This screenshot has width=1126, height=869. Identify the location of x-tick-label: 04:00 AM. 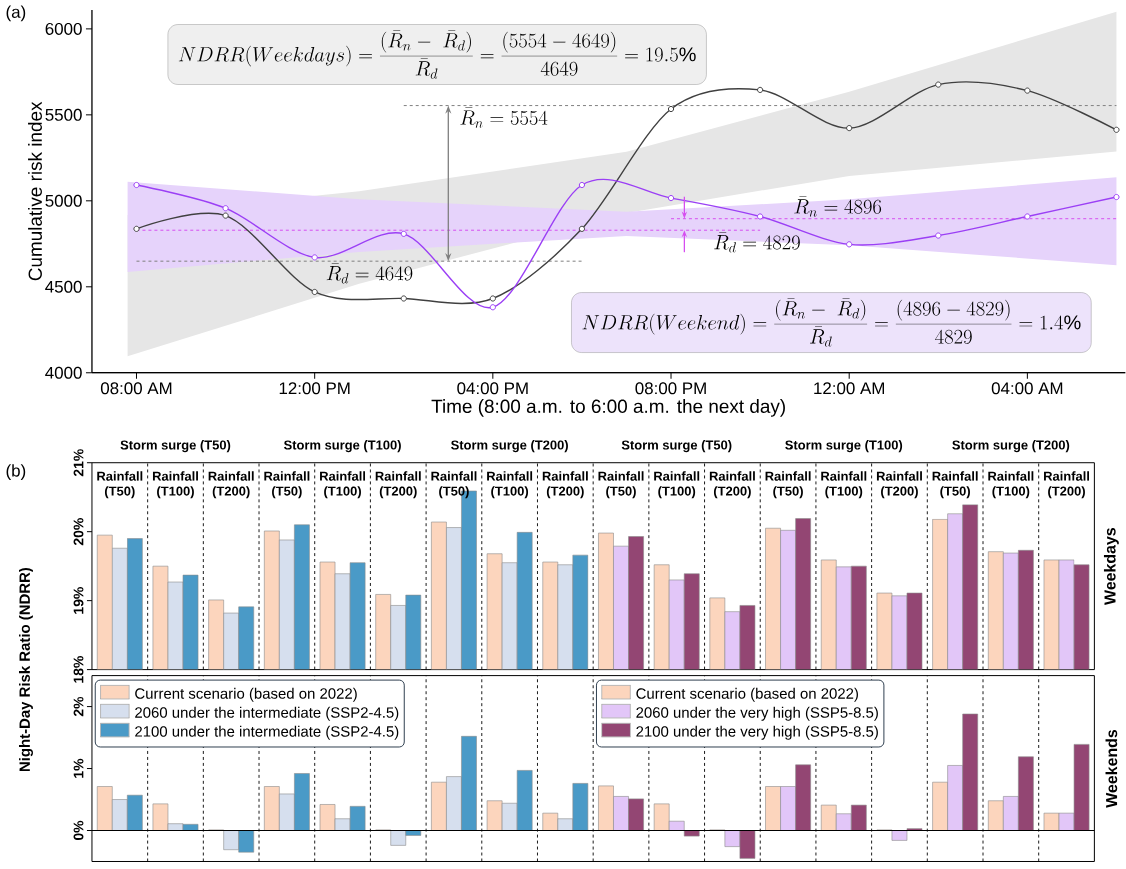
(1027, 388).